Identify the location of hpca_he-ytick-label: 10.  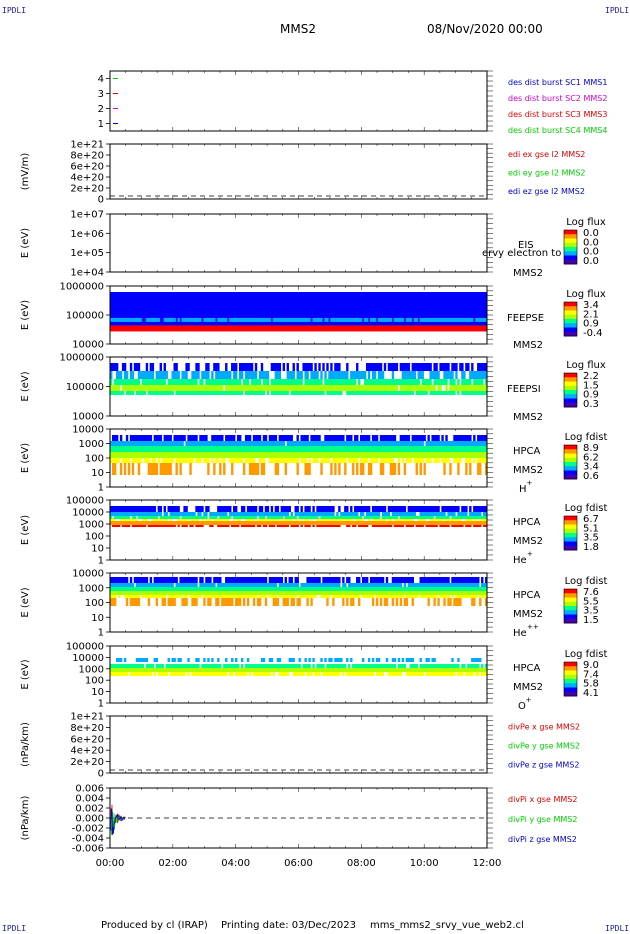
(97, 549).